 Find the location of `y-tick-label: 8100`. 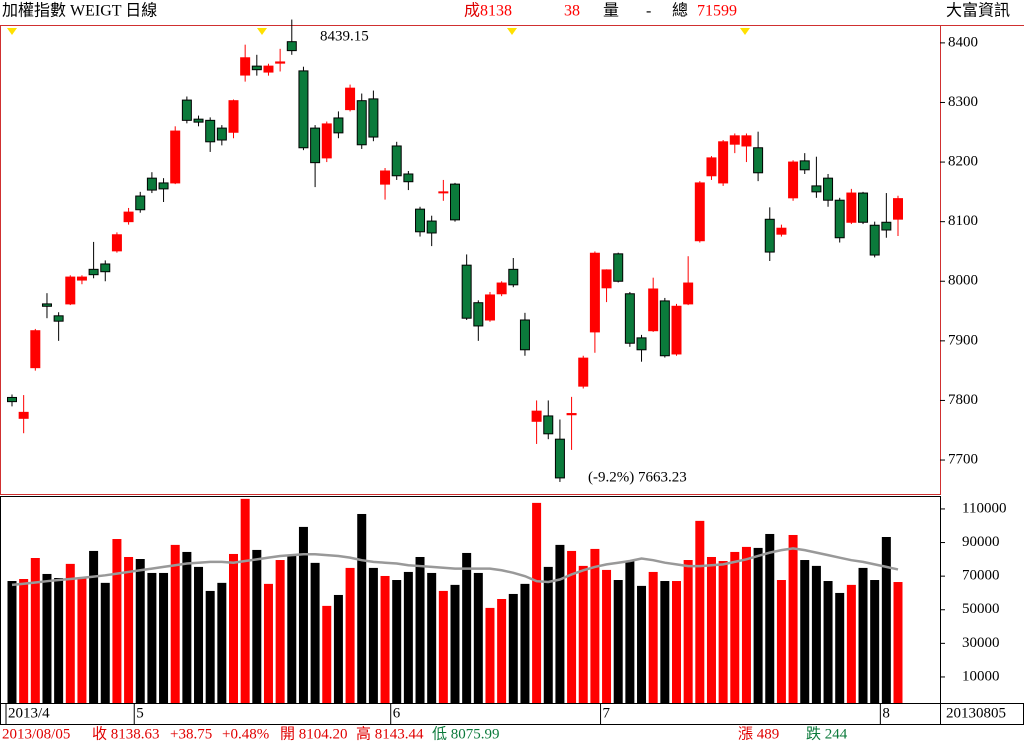

y-tick-label: 8100 is located at coordinates (963, 221).